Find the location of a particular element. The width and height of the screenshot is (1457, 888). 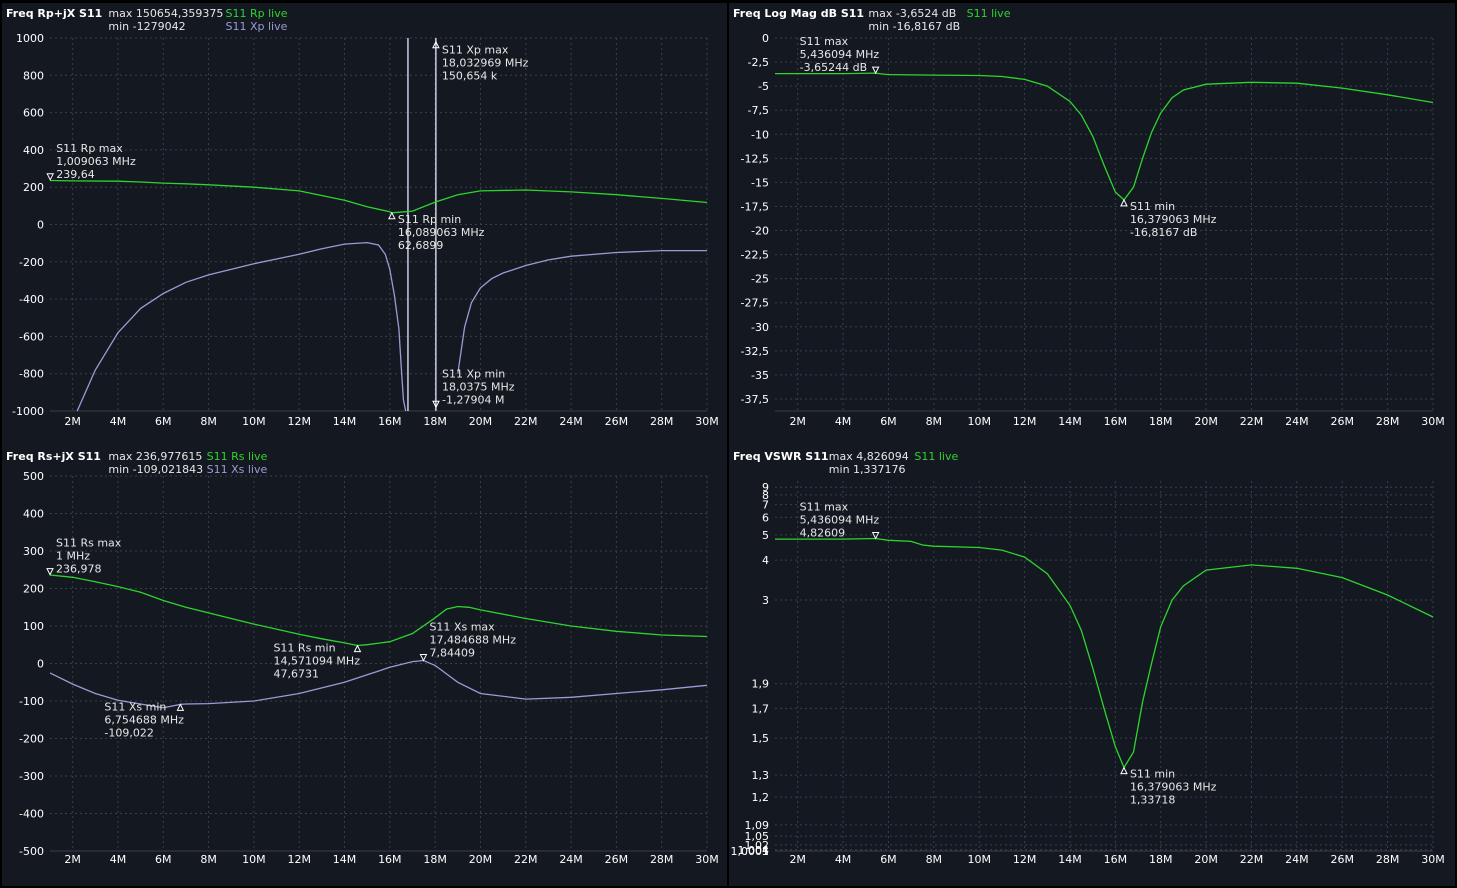

x-tick-label: 18M is located at coordinates (435, 859).